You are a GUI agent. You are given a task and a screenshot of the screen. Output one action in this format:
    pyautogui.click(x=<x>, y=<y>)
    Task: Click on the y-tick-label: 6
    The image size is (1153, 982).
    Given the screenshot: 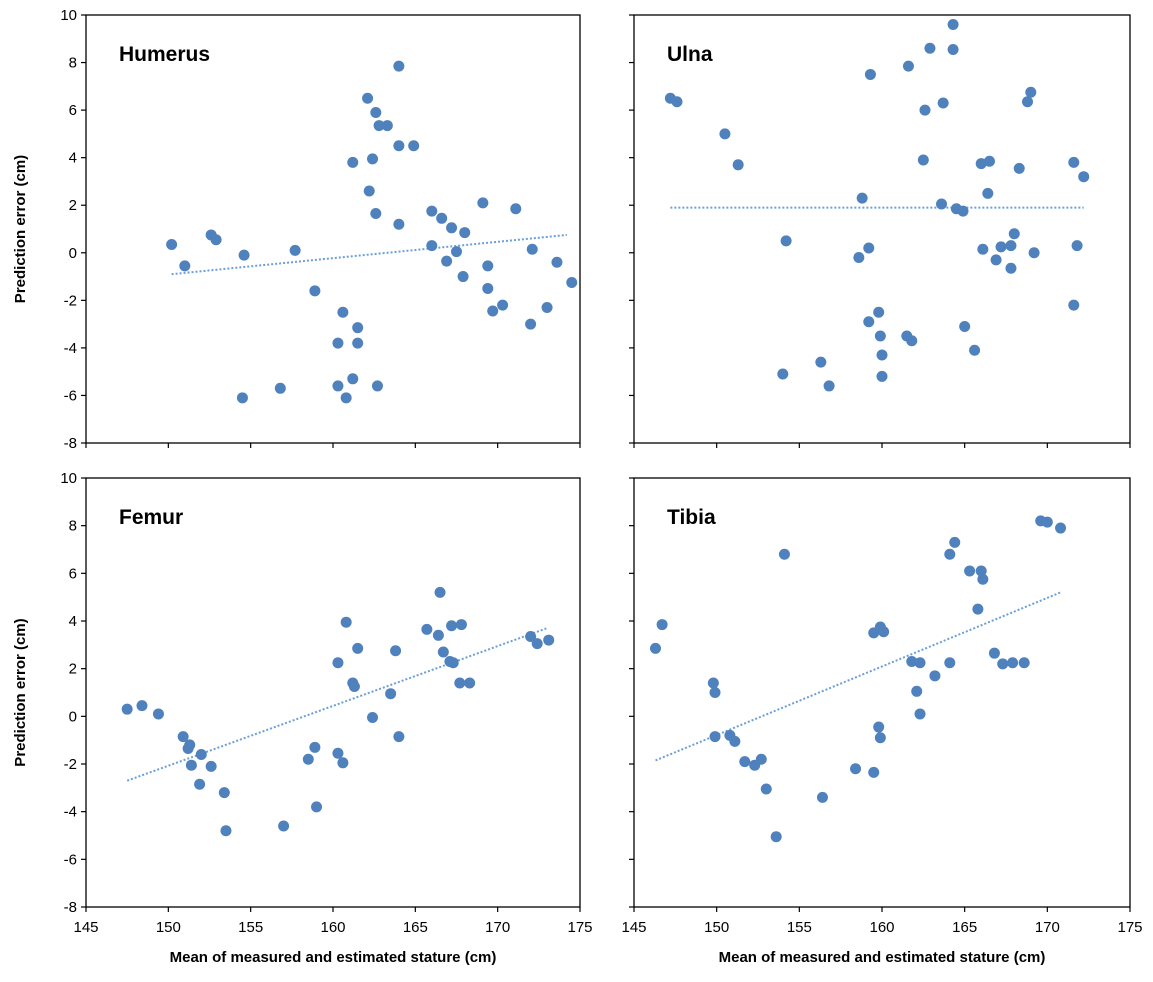 What is the action you would take?
    pyautogui.click(x=73, y=573)
    